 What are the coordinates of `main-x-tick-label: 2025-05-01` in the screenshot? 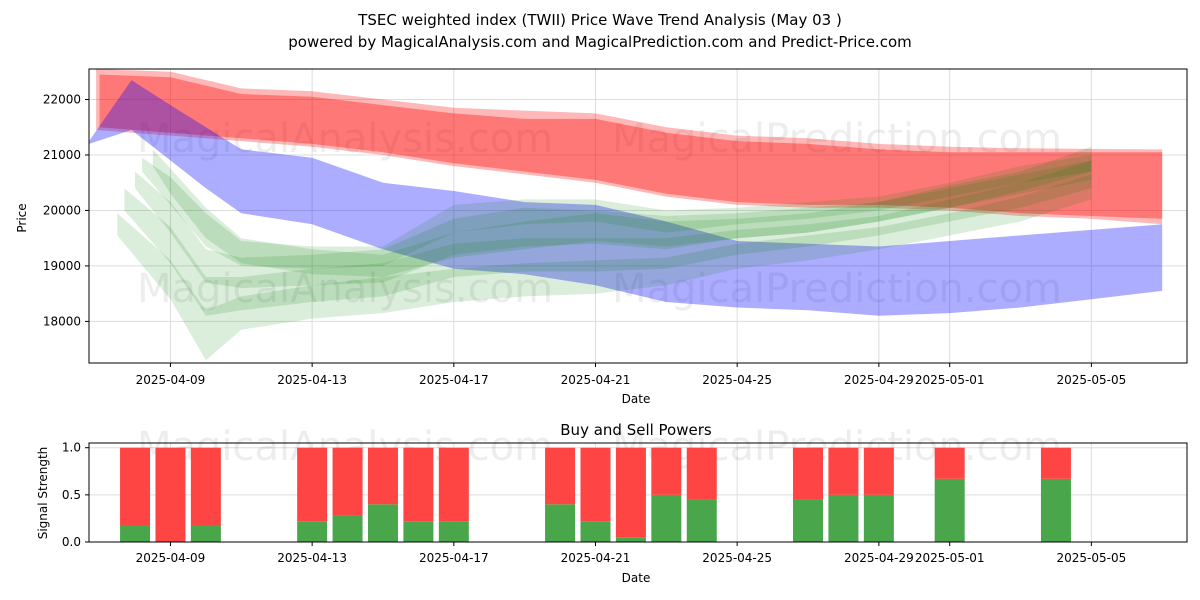 It's located at (950, 380).